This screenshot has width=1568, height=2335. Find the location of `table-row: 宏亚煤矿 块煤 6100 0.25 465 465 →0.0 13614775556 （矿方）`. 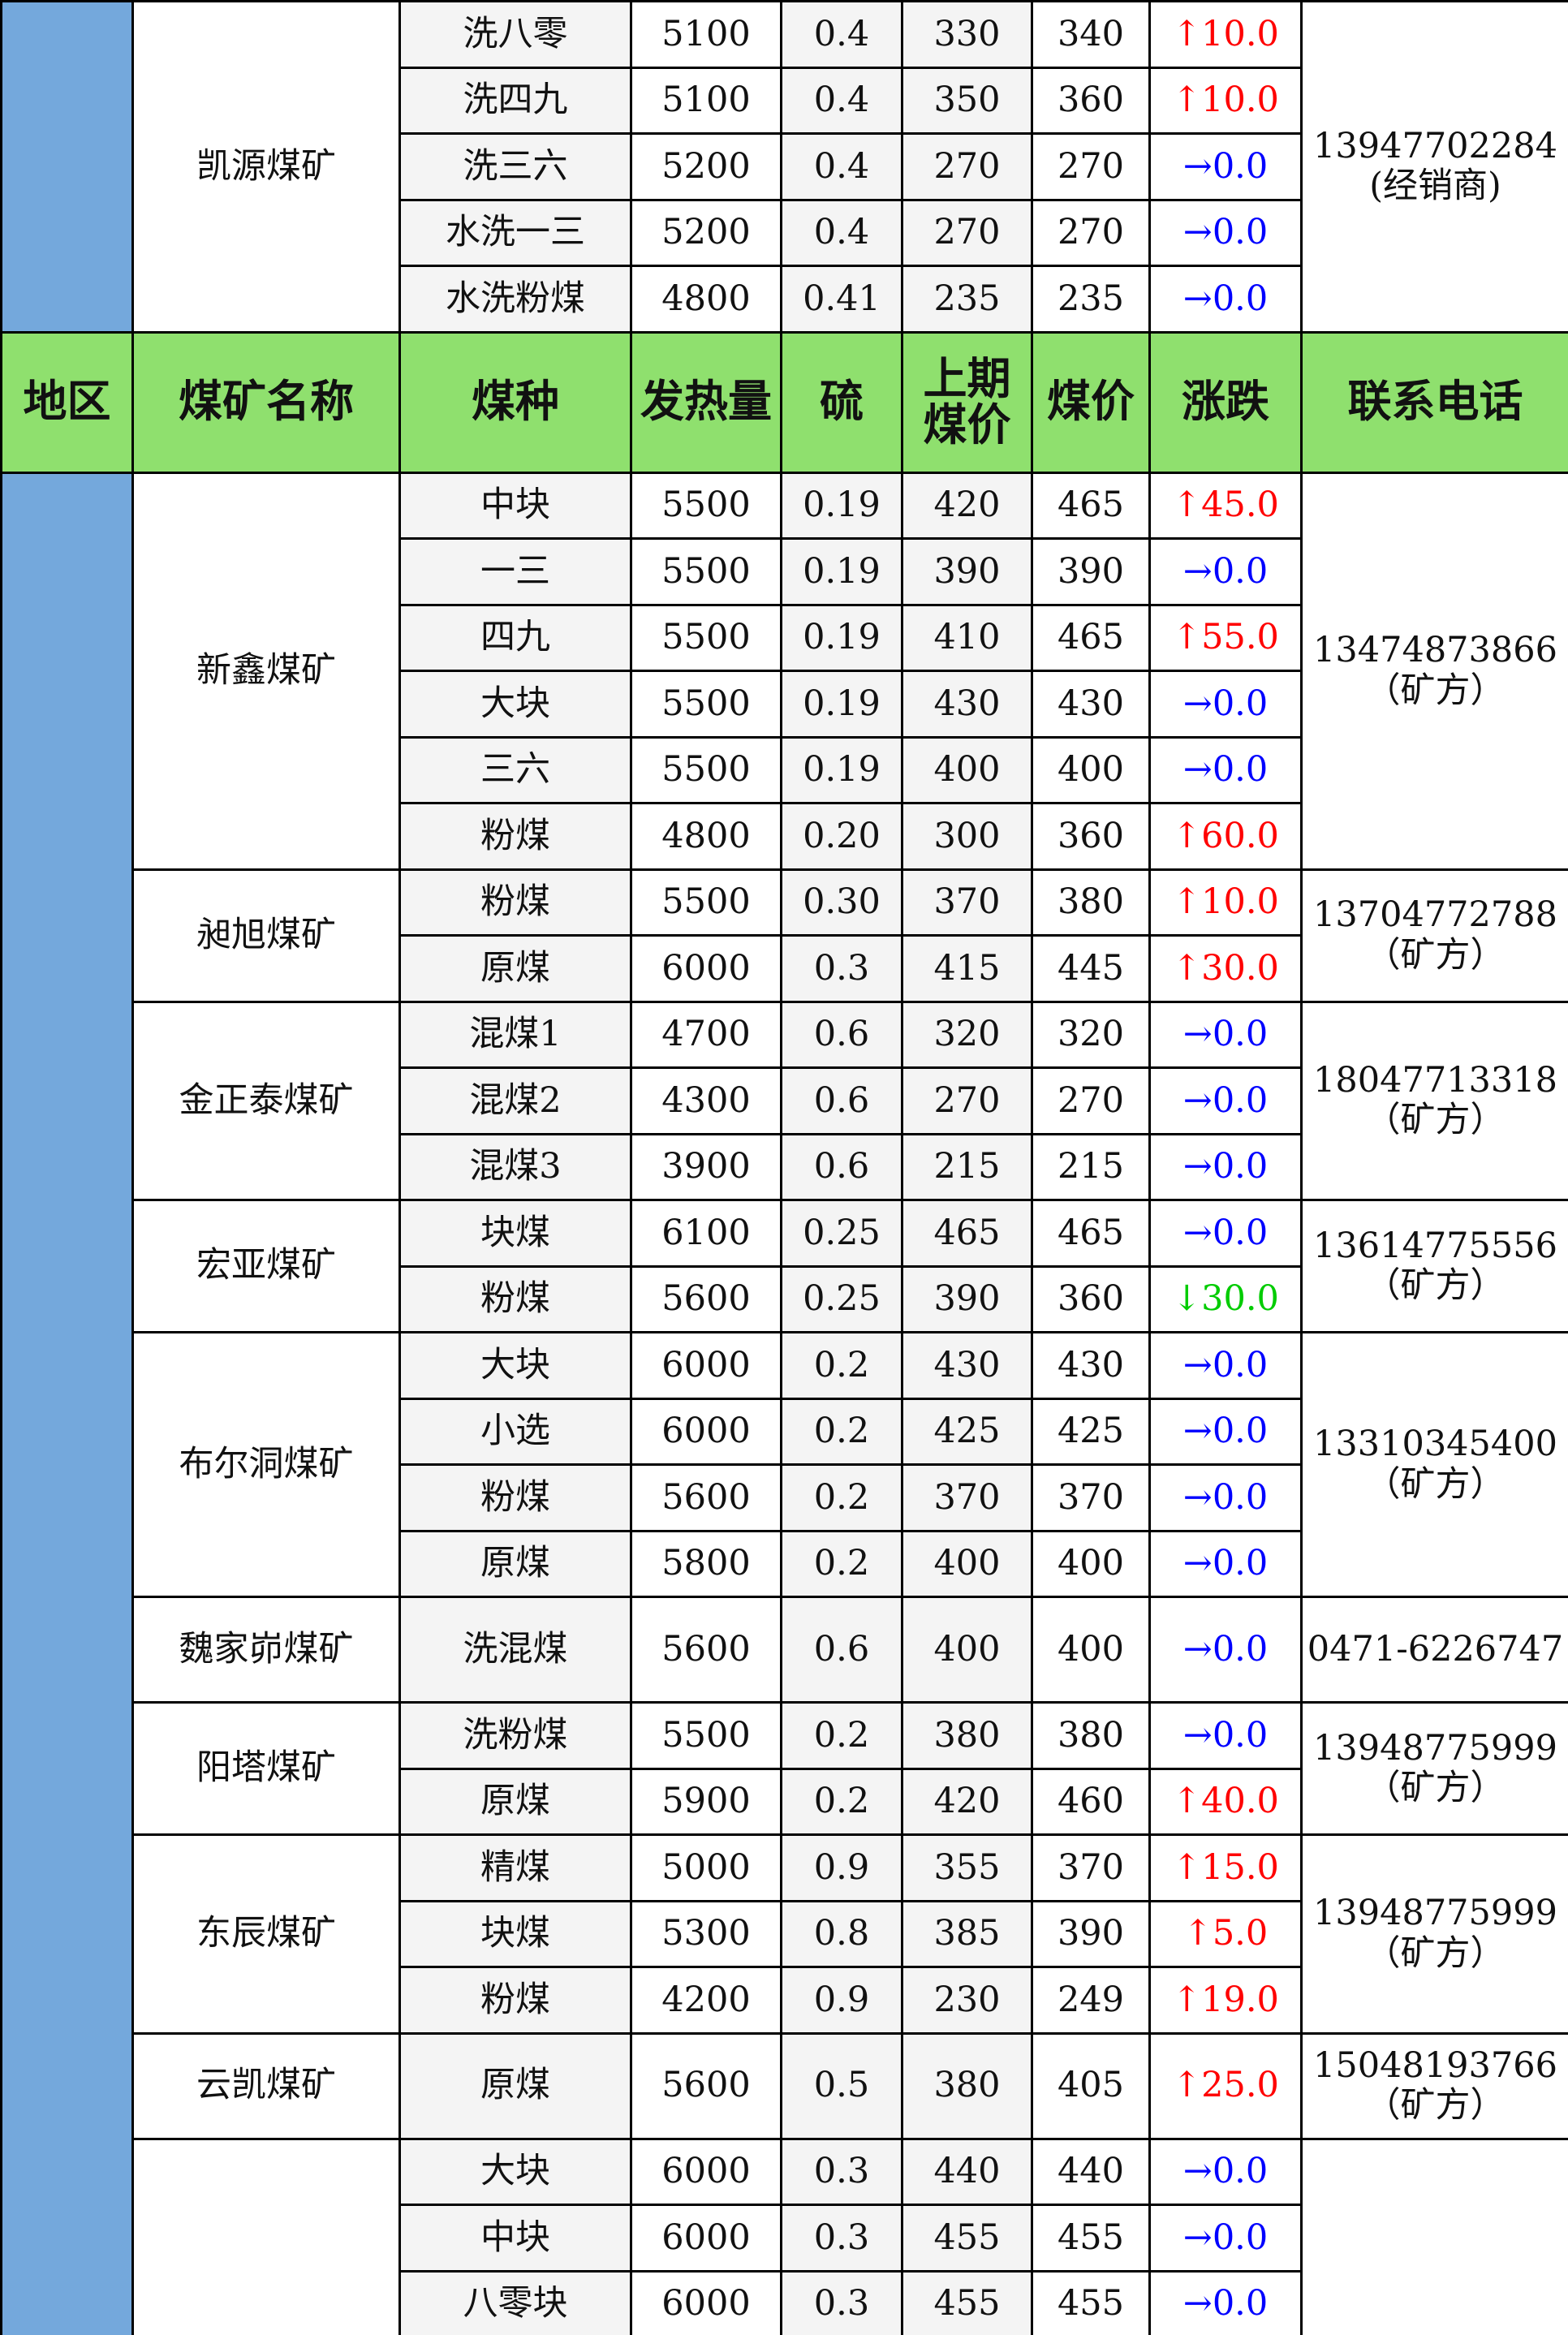

table-row: 宏亚煤矿 块煤 6100 0.25 465 465 →0.0 13614775556 （矿方） is located at coordinates (785, 1266).